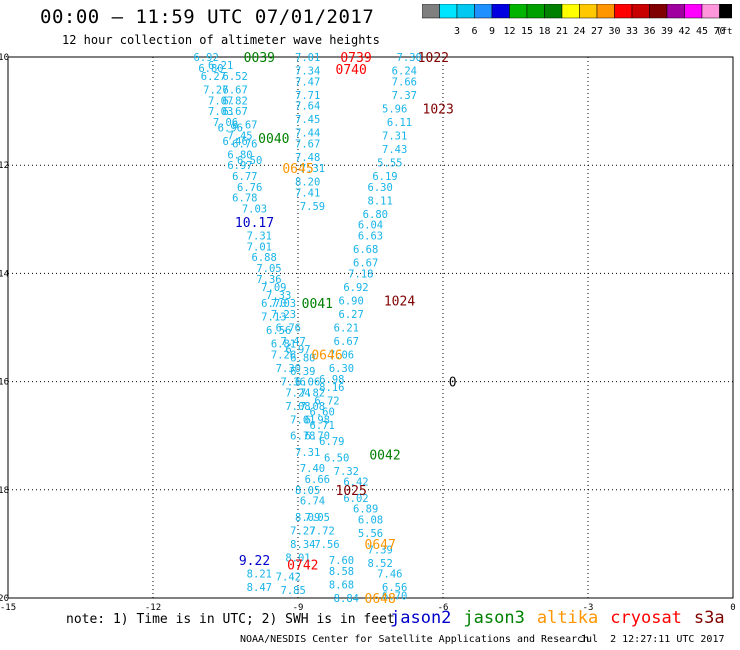 This screenshot has height=650, width=740. I want to click on swh-value: 8.05, so click(307, 491).